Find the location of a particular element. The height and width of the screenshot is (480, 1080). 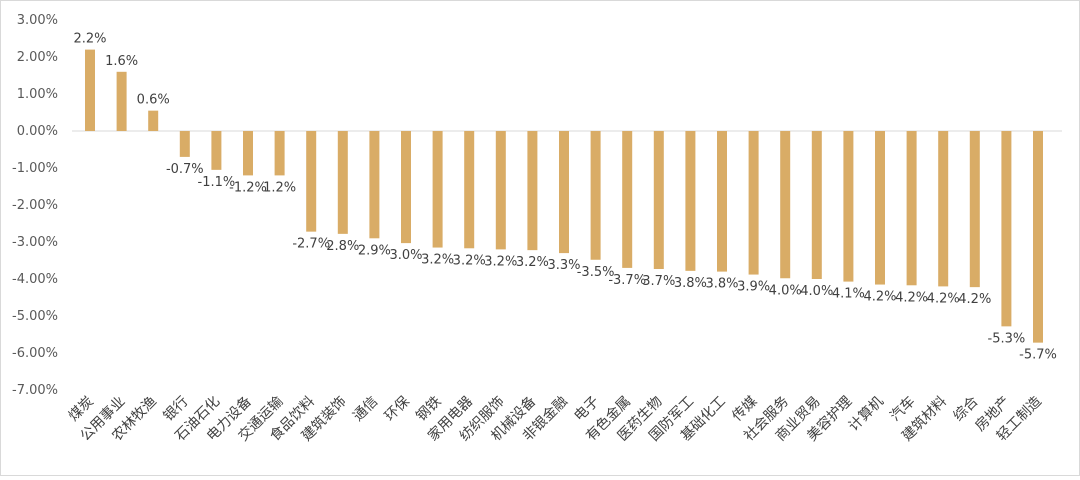

x-tick-label: 通信 is located at coordinates (365, 409).